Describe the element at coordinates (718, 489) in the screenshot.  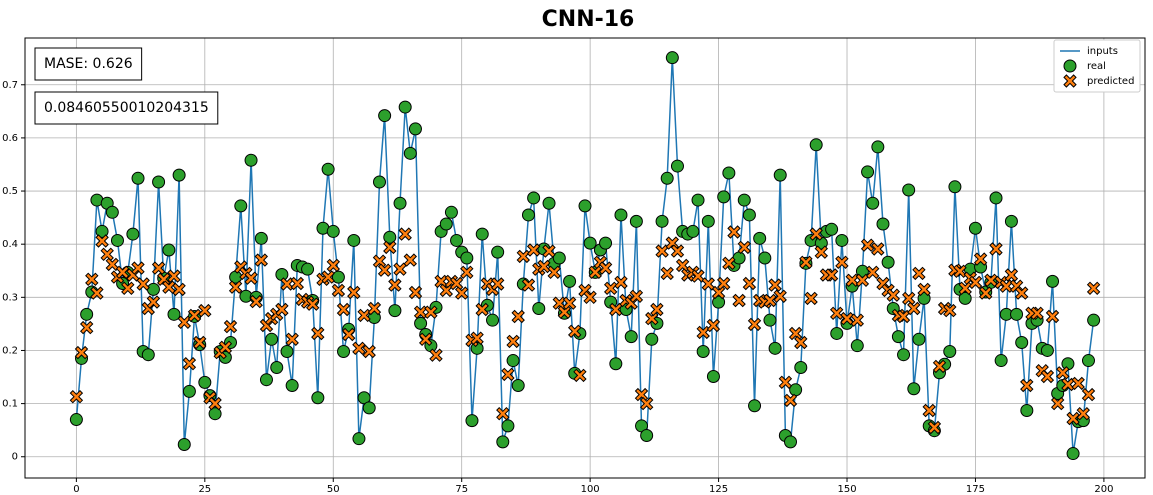
I see `x-tick-label: 125` at that location.